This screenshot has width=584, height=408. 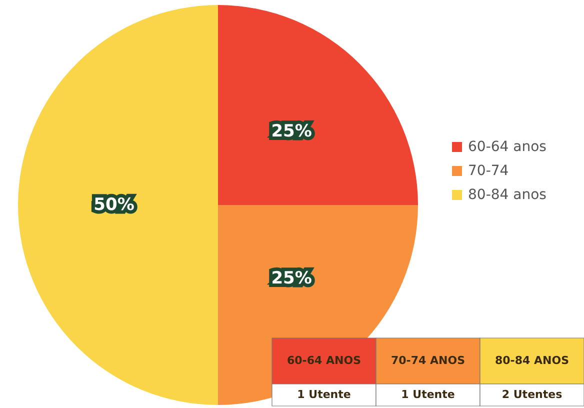 What do you see at coordinates (114, 205) in the screenshot?
I see `data-label: 50%` at bounding box center [114, 205].